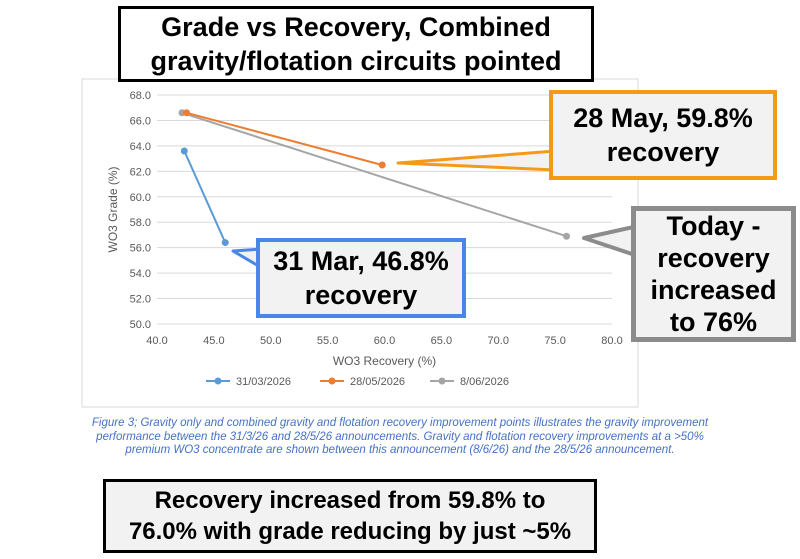 The width and height of the screenshot is (800, 559). Describe the element at coordinates (140, 300) in the screenshot. I see `y-tick-label: 52.0` at that location.